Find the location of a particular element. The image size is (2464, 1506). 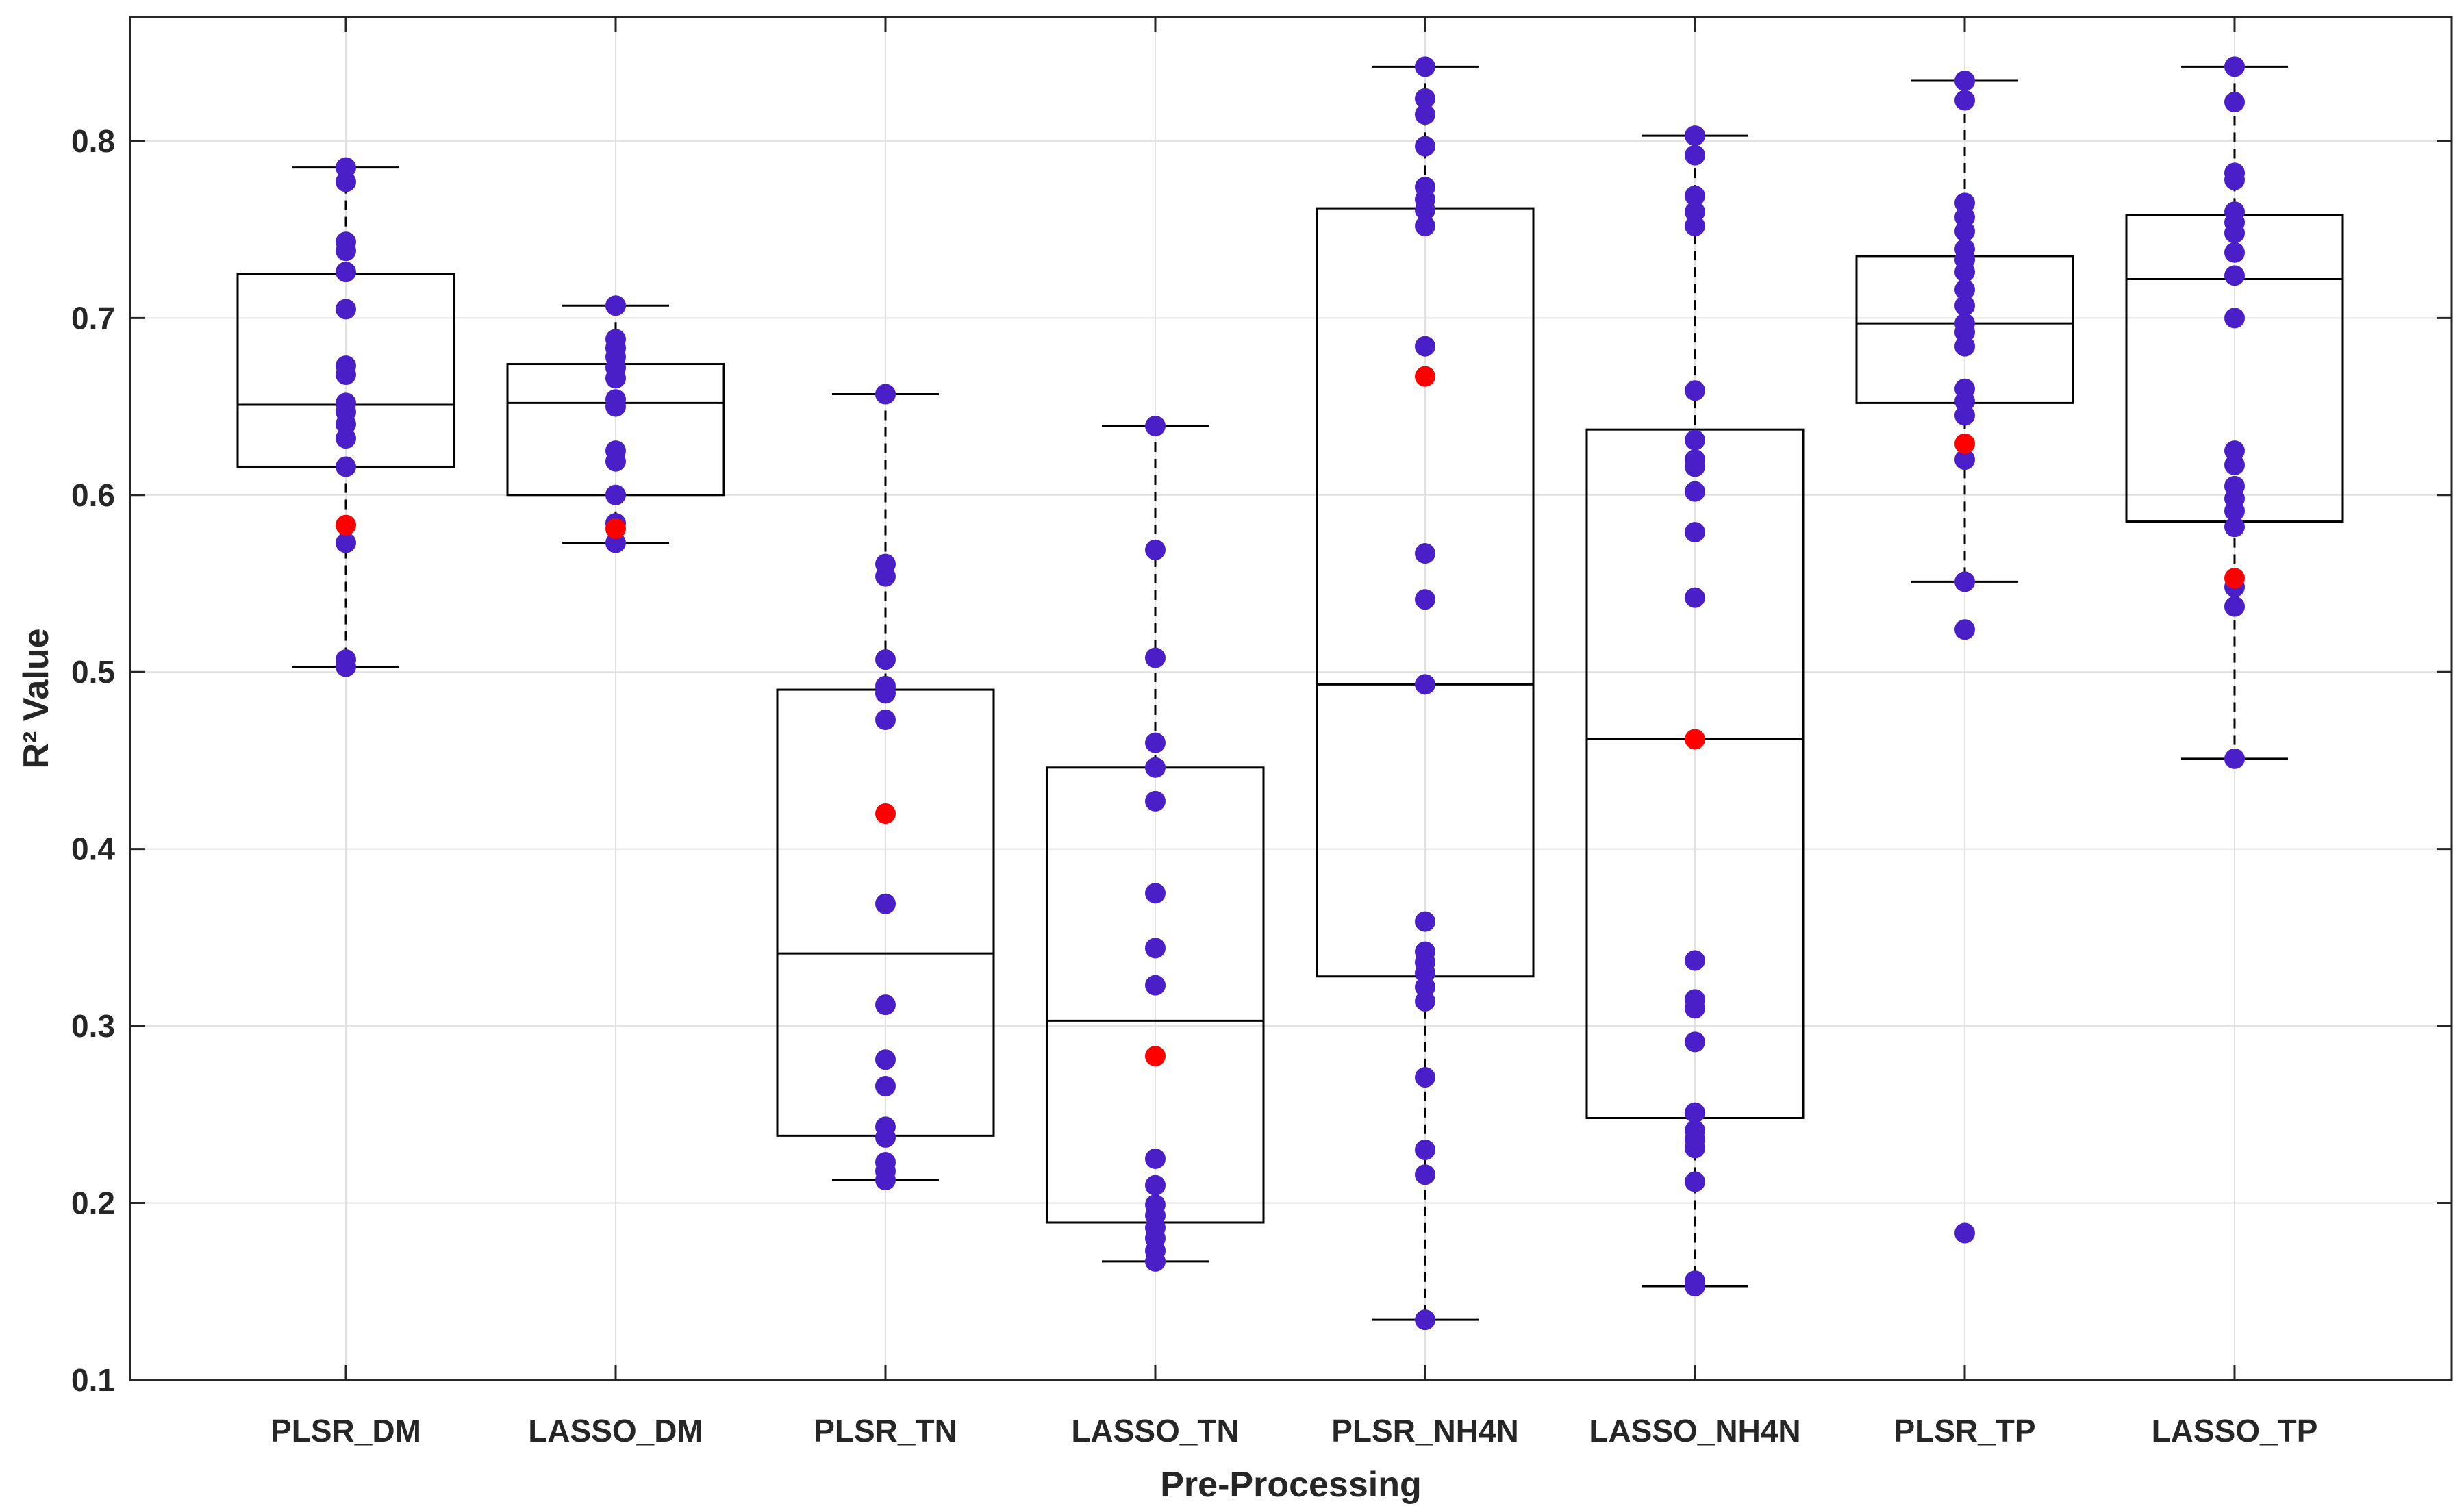

y-tick-label: 0.5 is located at coordinates (93, 672).